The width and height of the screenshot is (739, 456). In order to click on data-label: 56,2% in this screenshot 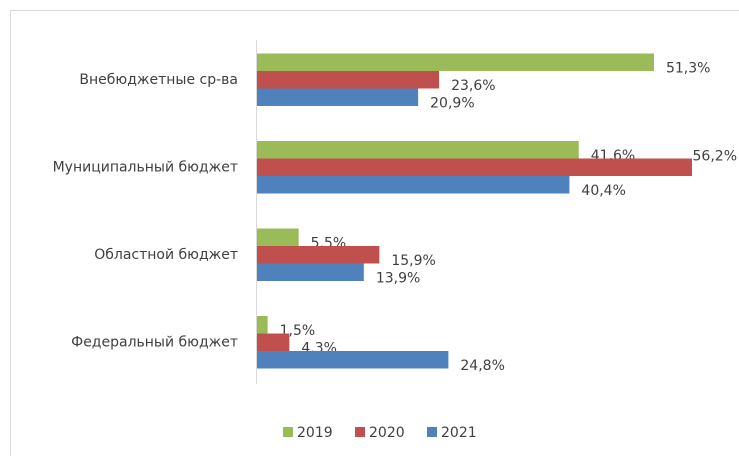, I will do `click(715, 157)`.